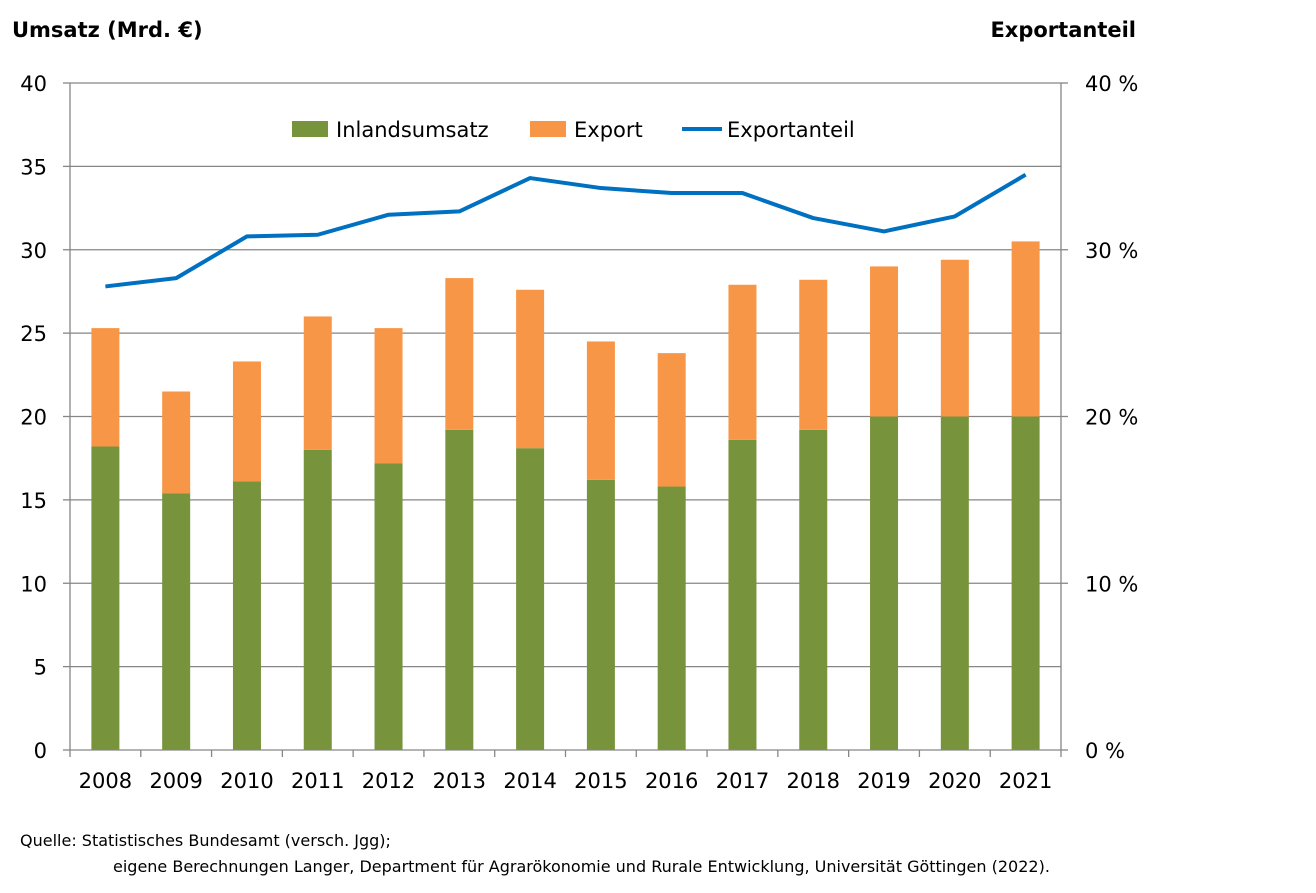 The height and width of the screenshot is (893, 1316). Describe the element at coordinates (33, 501) in the screenshot. I see `left-tick-label: 15` at that location.